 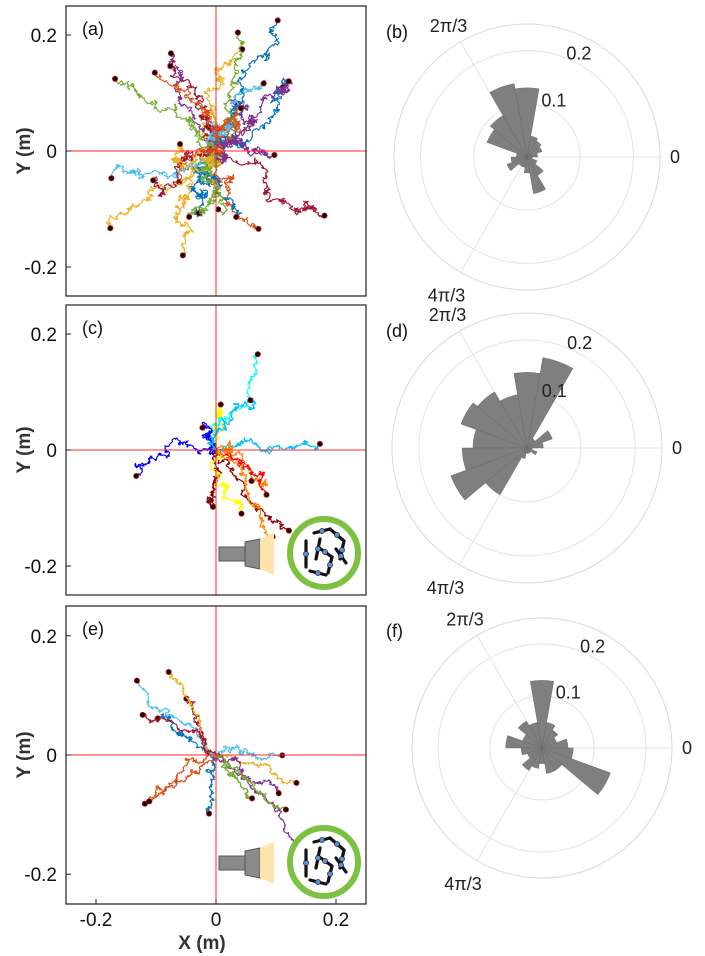 I want to click on trajectory-group, so click(x=216, y=138).